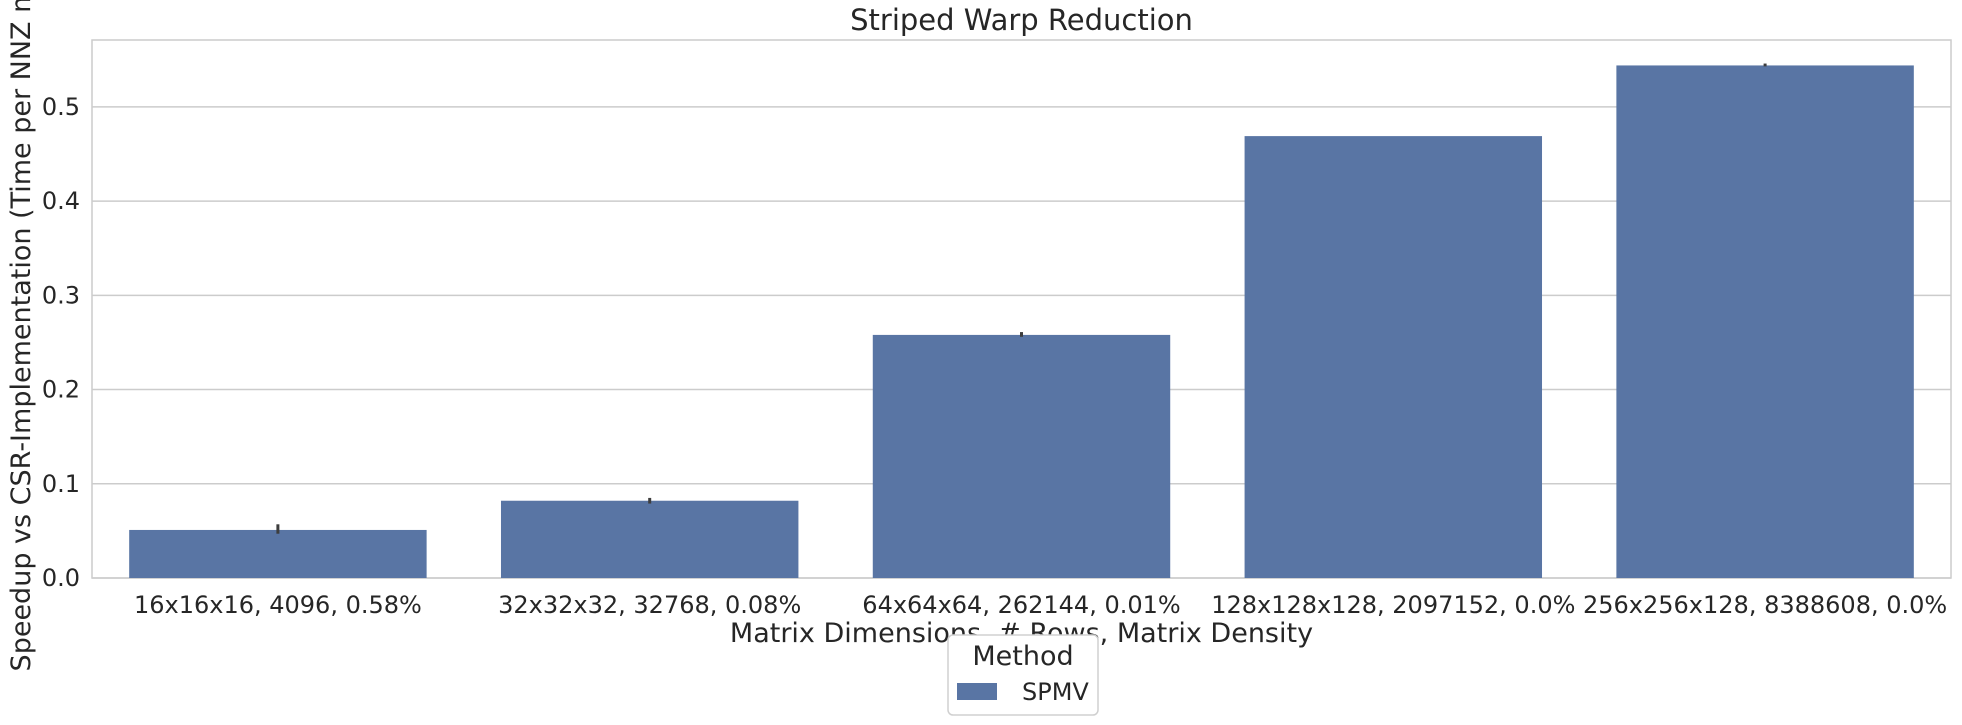  Describe the element at coordinates (61, 342) in the screenshot. I see `y-tick-labels: 0.0 0.1 0.2 0.3 0.4 0.5` at that location.